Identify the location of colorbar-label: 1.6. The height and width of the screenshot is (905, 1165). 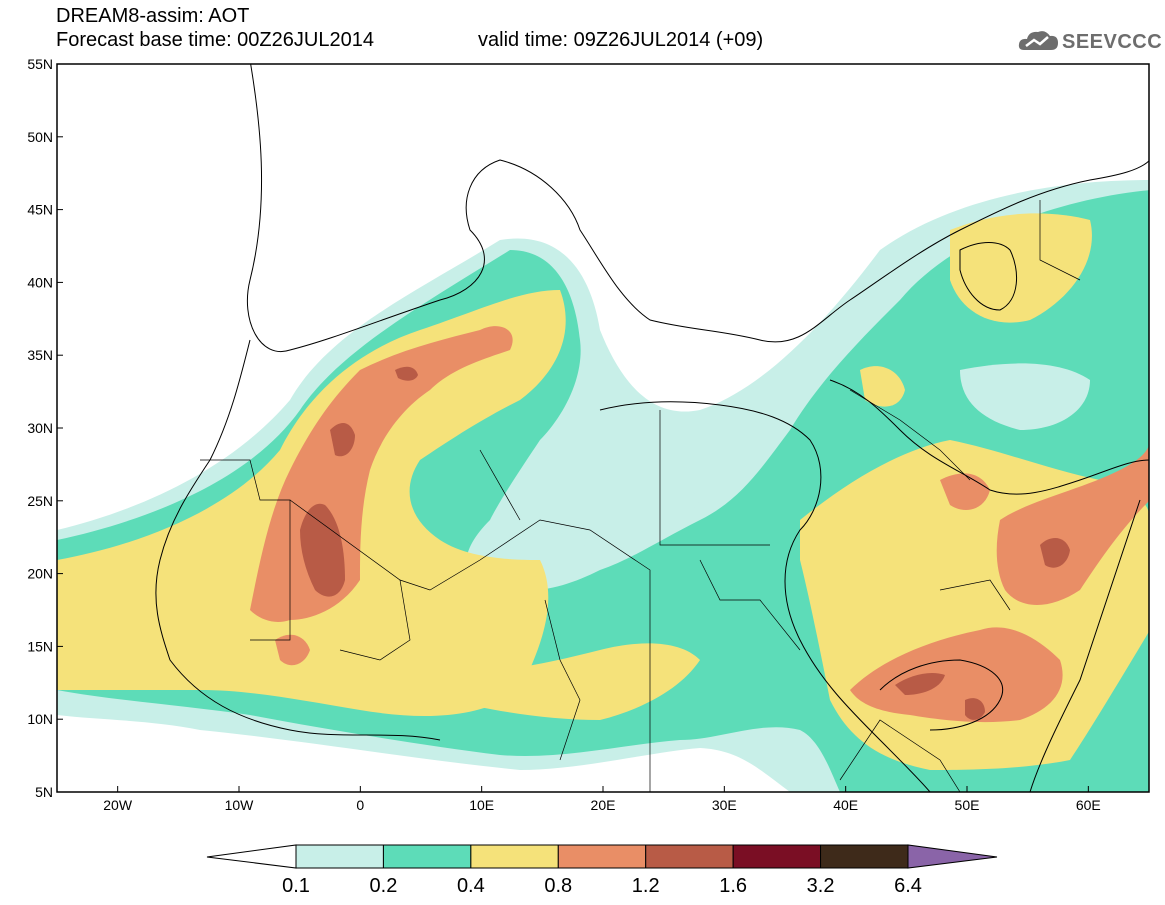
(733, 886).